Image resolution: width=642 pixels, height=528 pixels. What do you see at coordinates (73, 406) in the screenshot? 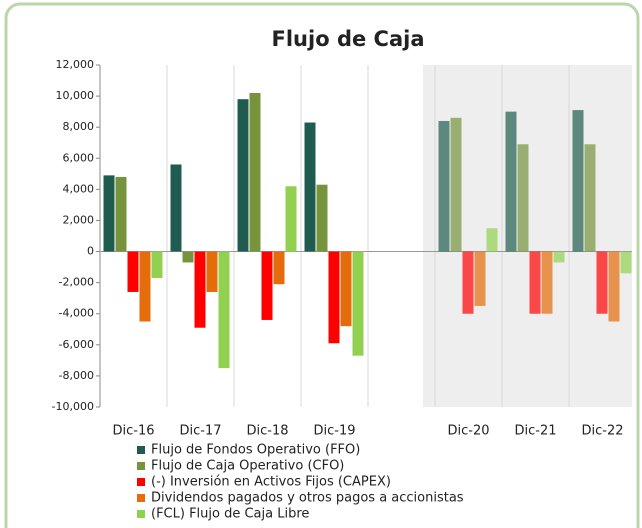
I see `y-tick-label: -10,000` at bounding box center [73, 406].